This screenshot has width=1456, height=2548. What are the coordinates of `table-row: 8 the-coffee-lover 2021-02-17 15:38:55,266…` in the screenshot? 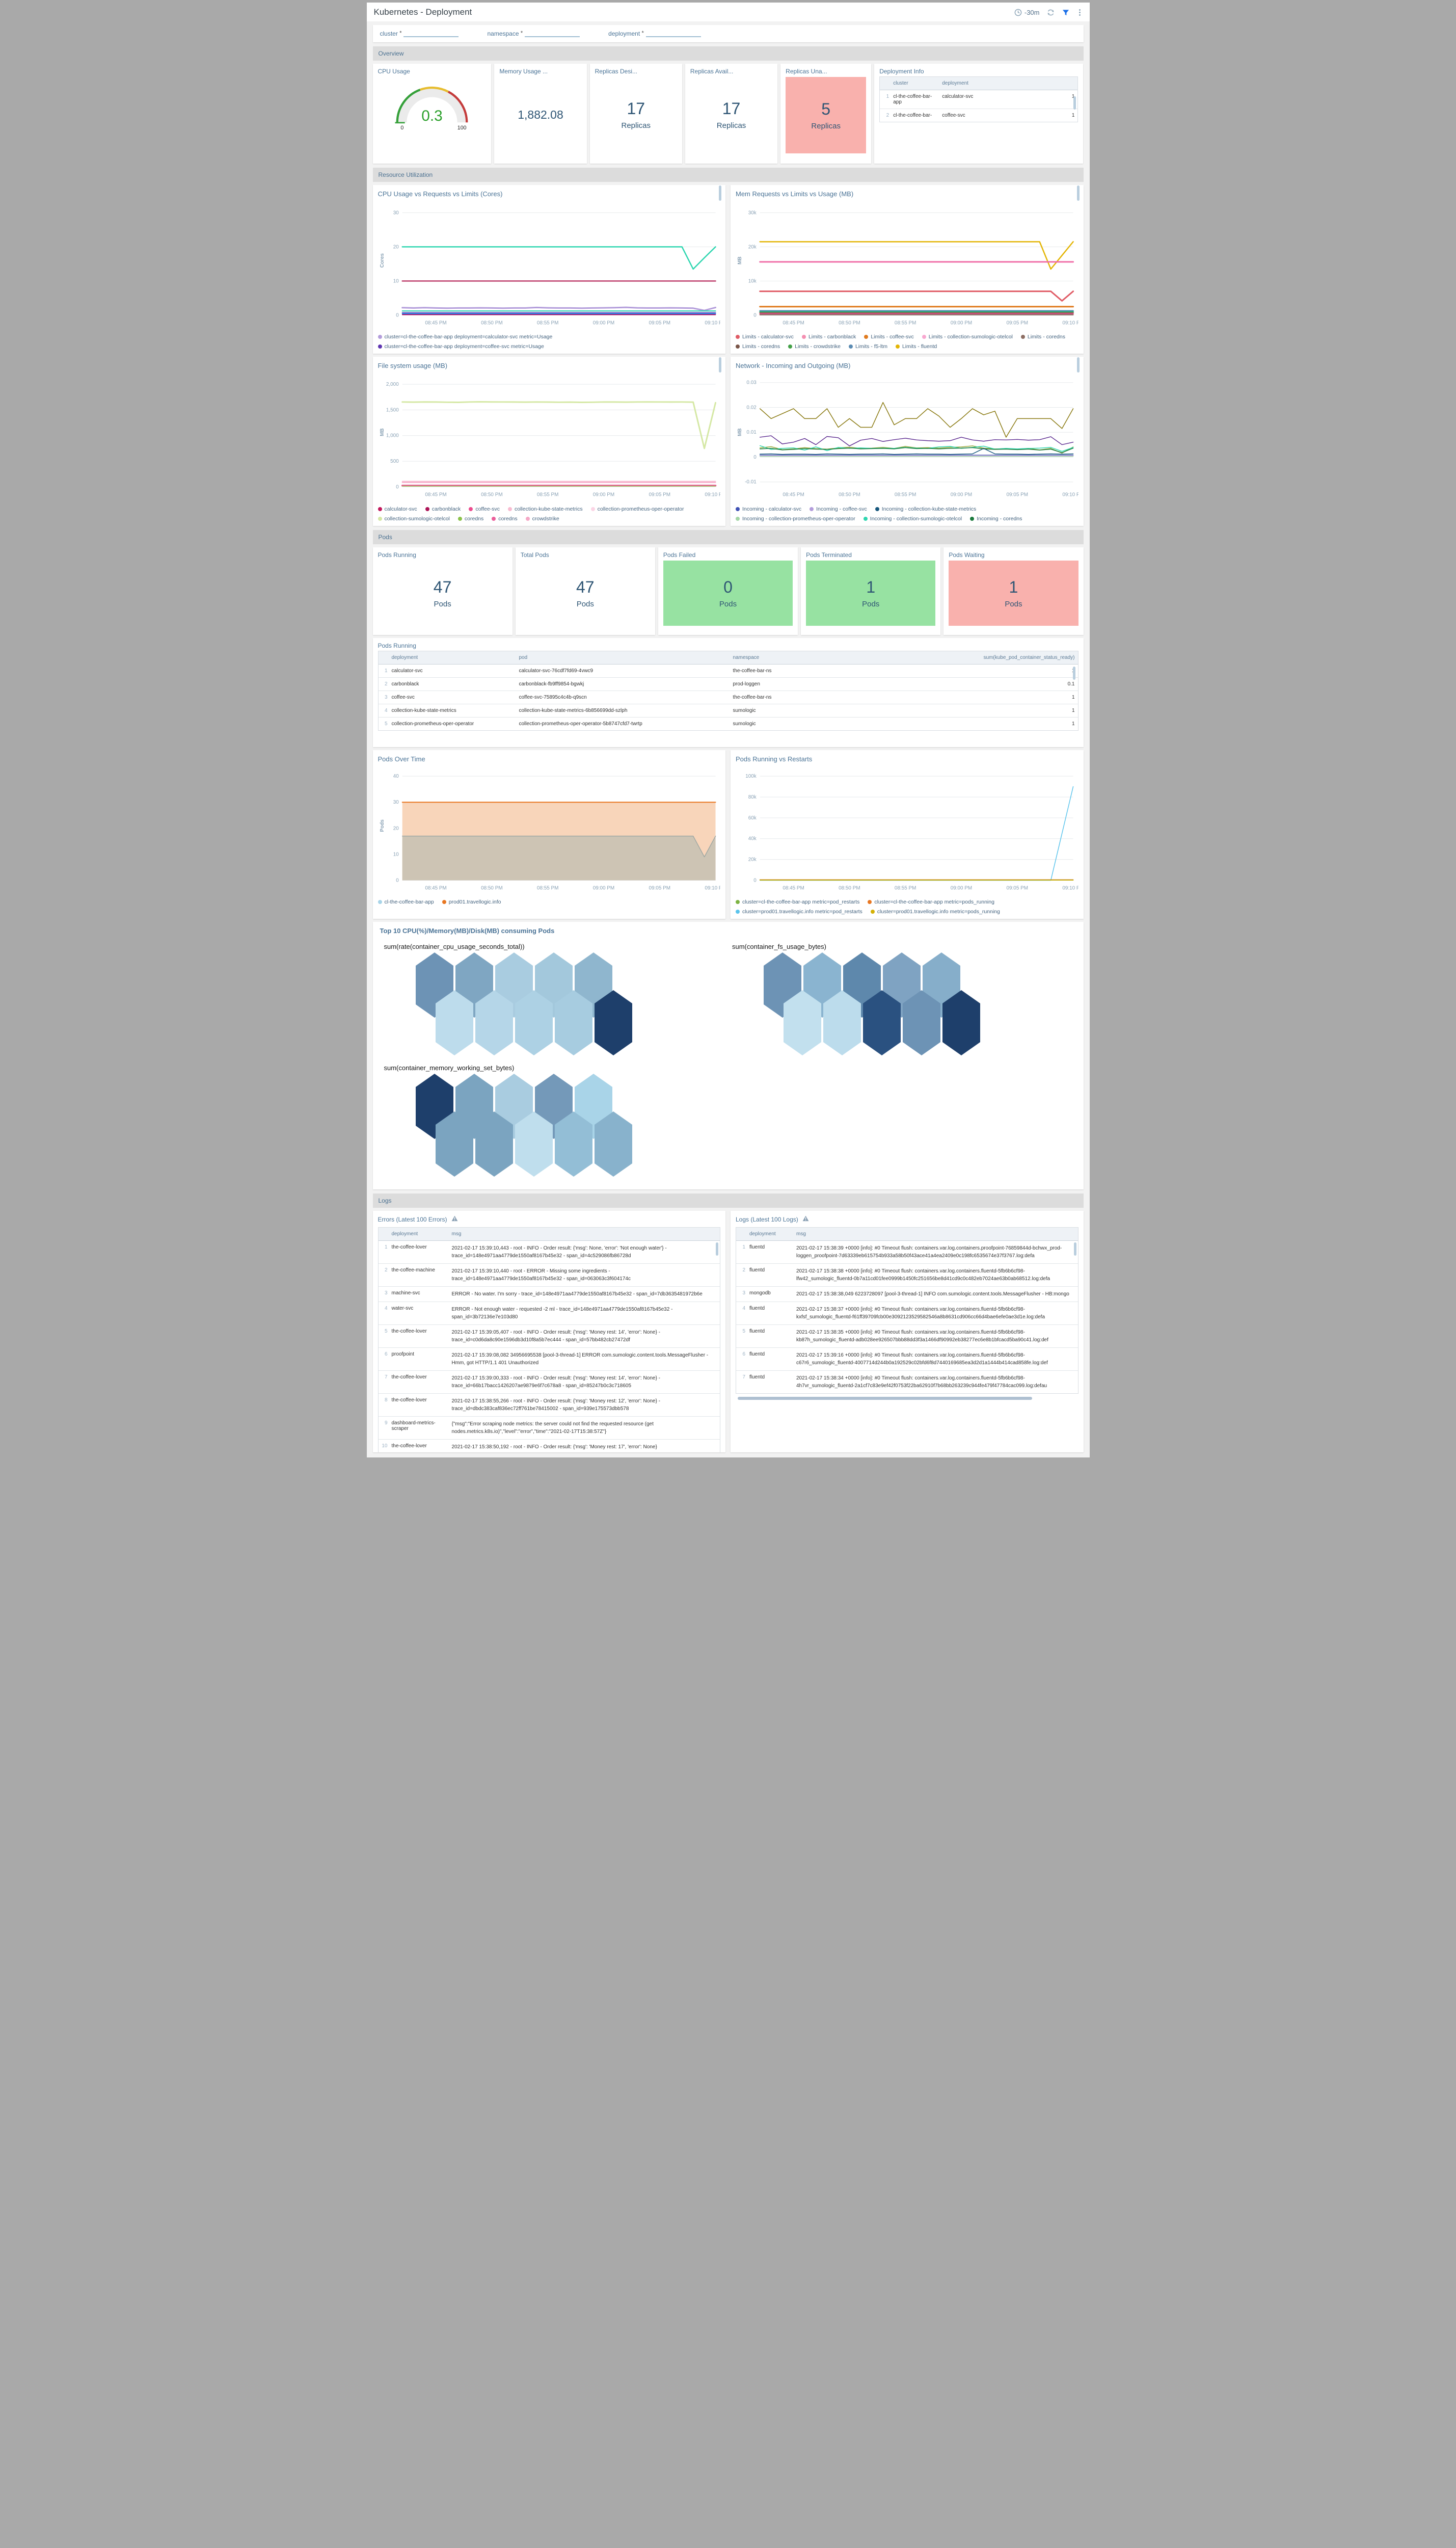 It's located at (549, 1405).